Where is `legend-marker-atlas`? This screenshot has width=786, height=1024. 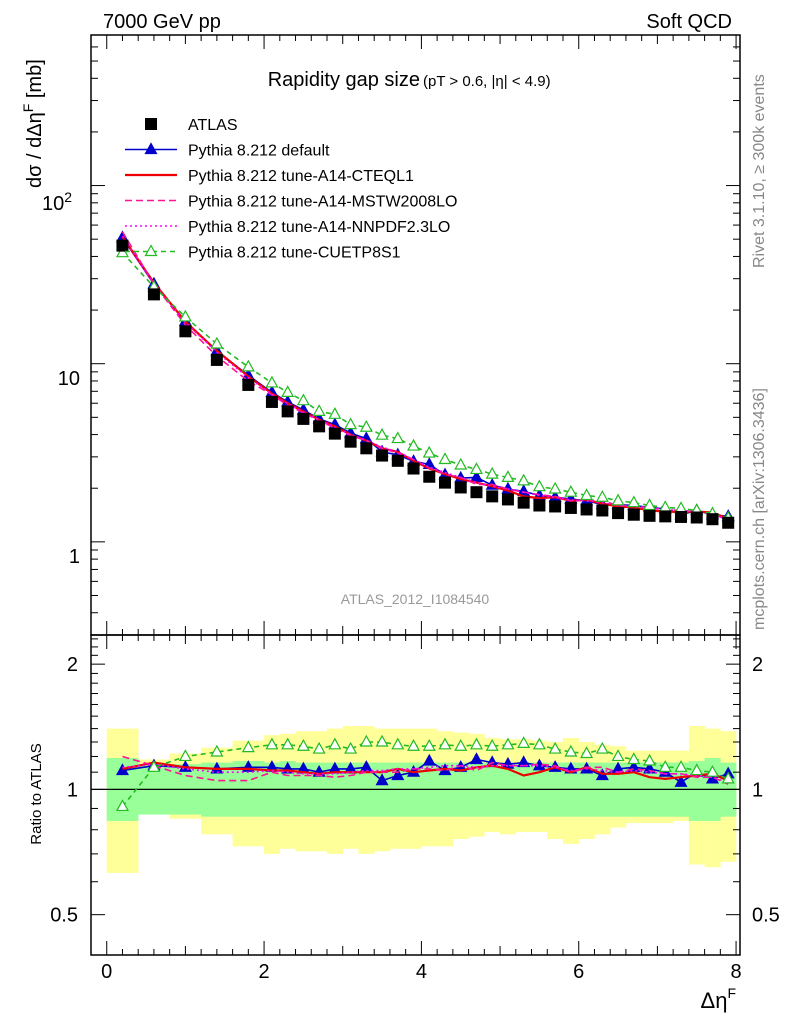 legend-marker-atlas is located at coordinates (151, 124).